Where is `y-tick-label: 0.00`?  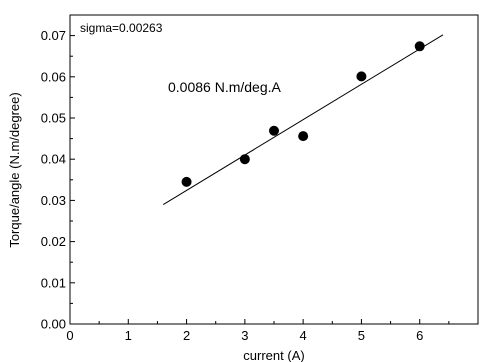
y-tick-label: 0.00 is located at coordinates (53, 324).